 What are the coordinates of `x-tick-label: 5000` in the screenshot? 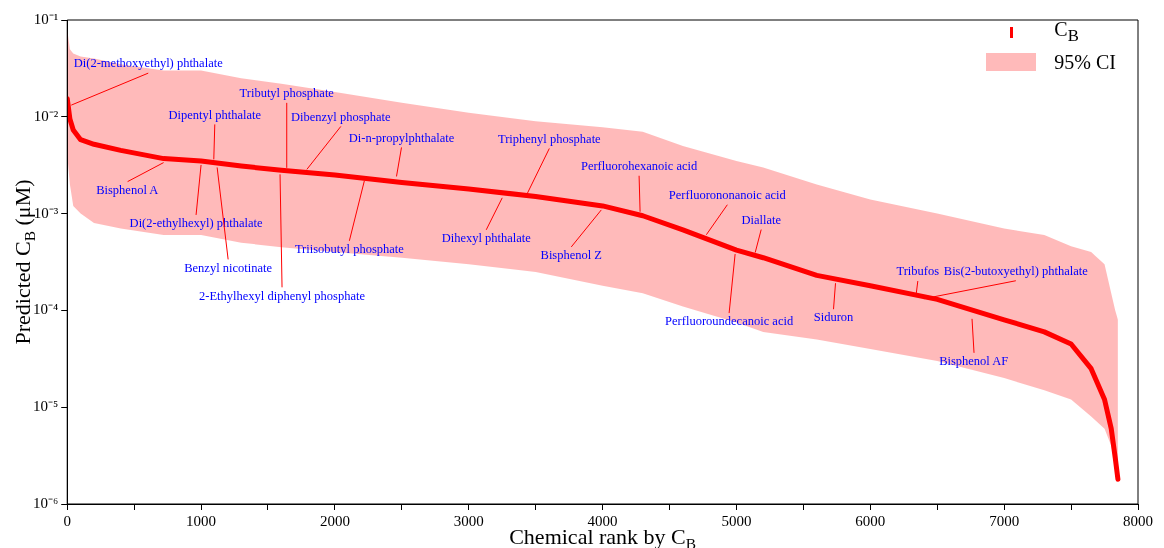 It's located at (736, 520).